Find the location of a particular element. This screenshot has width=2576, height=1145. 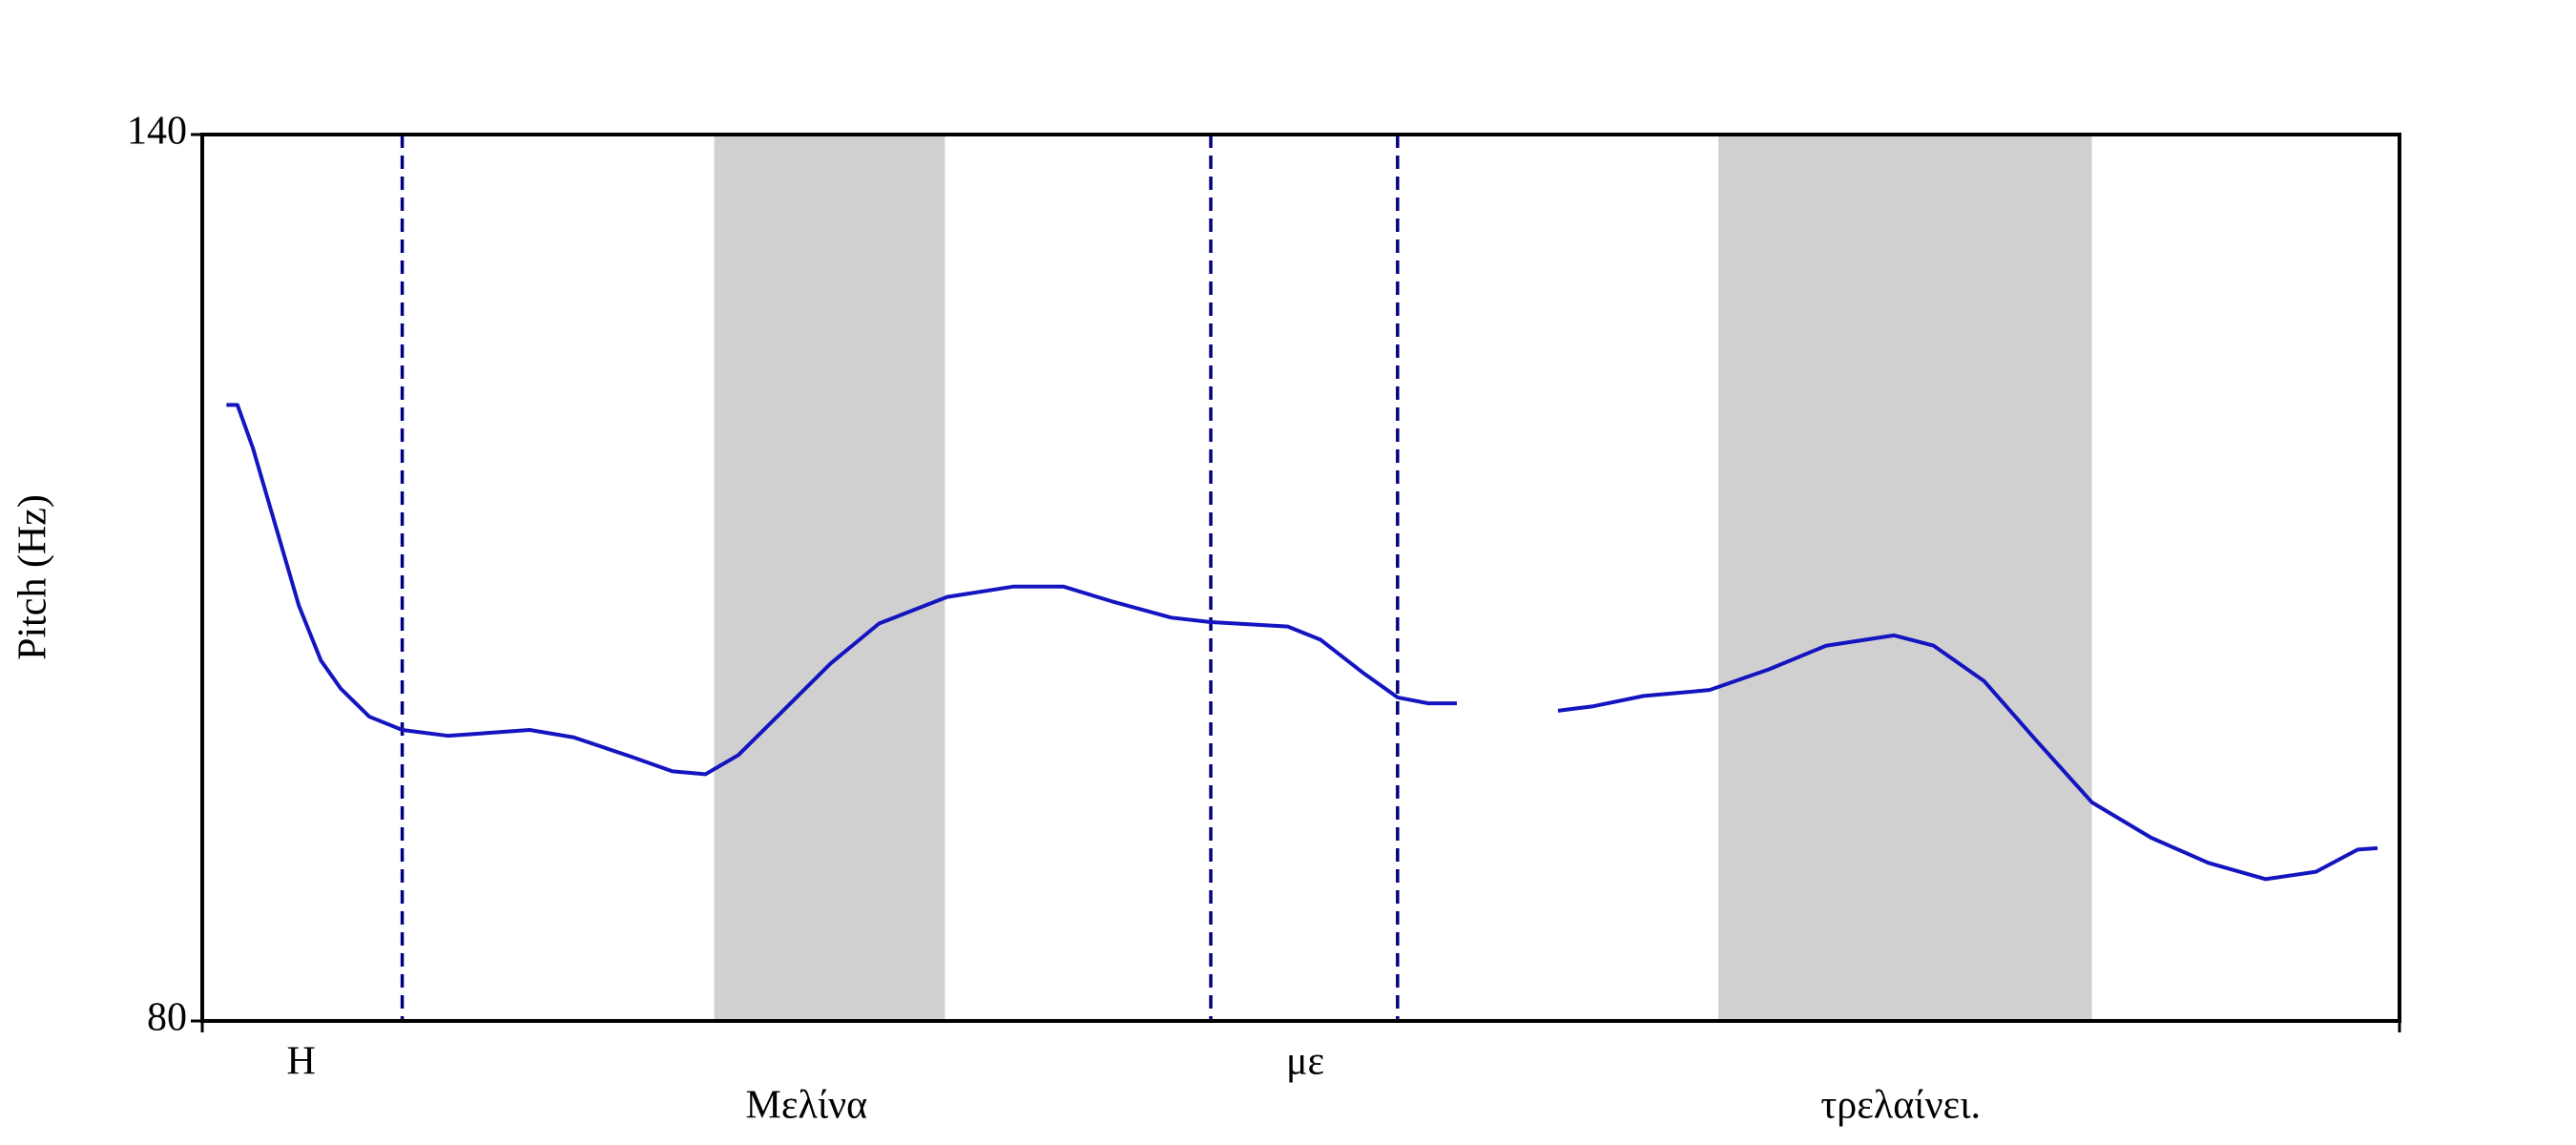

y-axis-label: Pitch (Hz) is located at coordinates (33, 577).